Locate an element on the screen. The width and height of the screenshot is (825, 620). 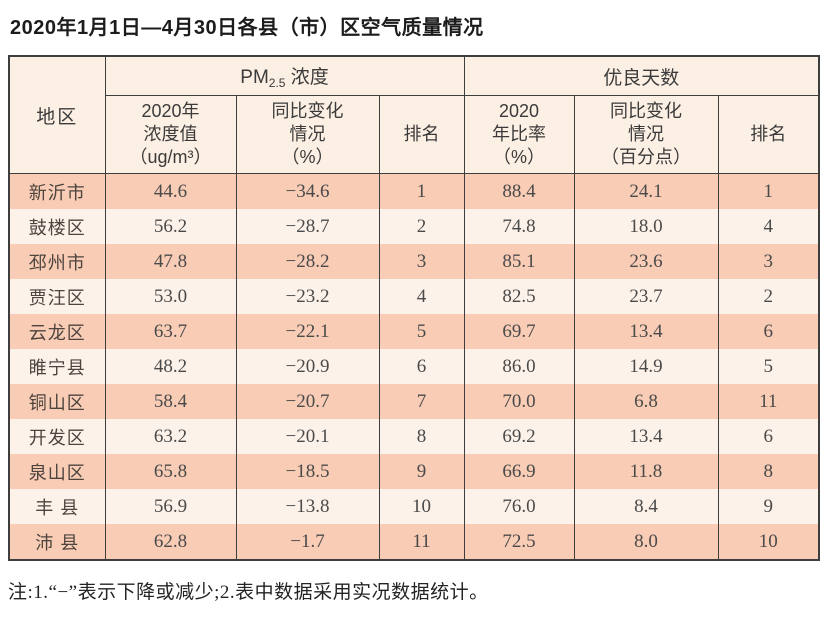
cell-region: 铜山区 is located at coordinates (57, 401).